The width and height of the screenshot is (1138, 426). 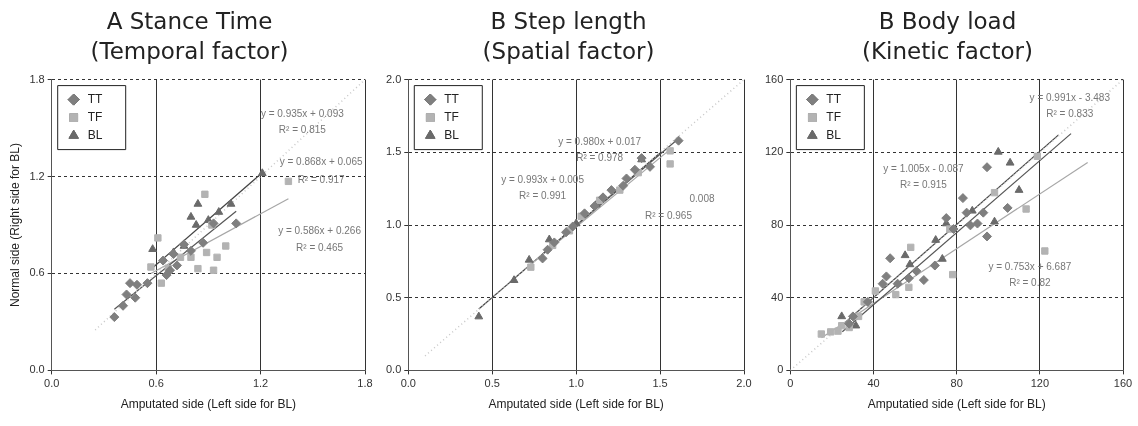 I want to click on x-tick-label: 2.0, so click(x=744, y=383).